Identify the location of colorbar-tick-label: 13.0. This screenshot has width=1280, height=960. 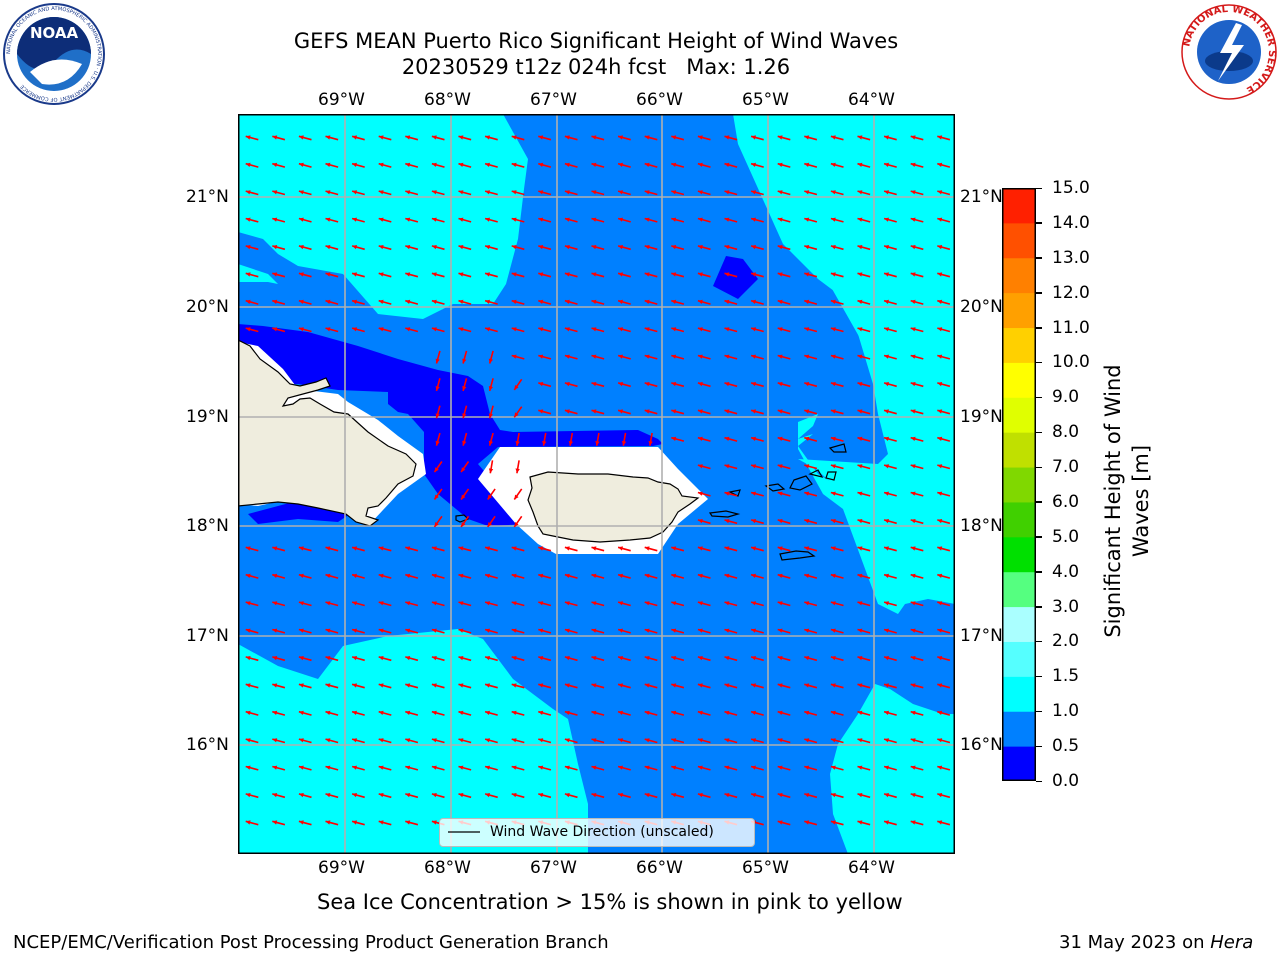
(1071, 257).